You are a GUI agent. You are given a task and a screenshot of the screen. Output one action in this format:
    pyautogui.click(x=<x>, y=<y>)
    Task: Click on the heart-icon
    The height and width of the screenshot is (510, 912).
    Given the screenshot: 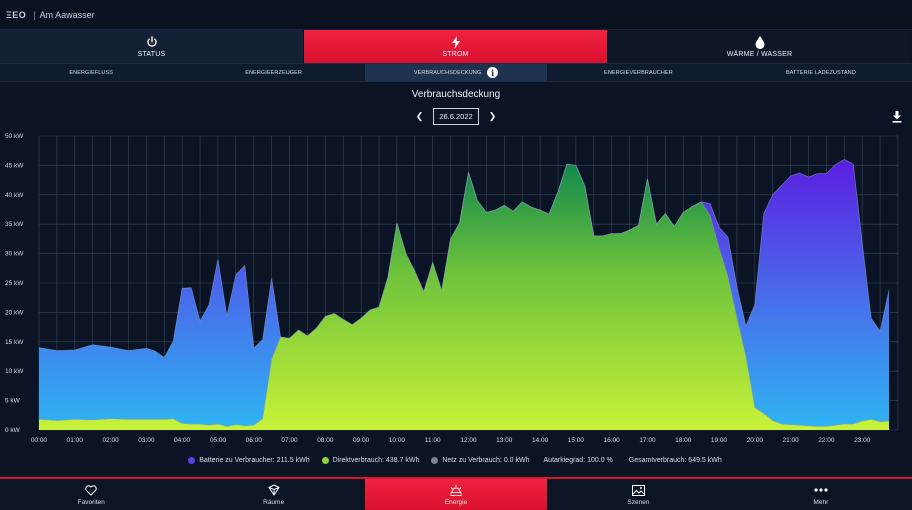 What is the action you would take?
    pyautogui.click(x=91, y=490)
    